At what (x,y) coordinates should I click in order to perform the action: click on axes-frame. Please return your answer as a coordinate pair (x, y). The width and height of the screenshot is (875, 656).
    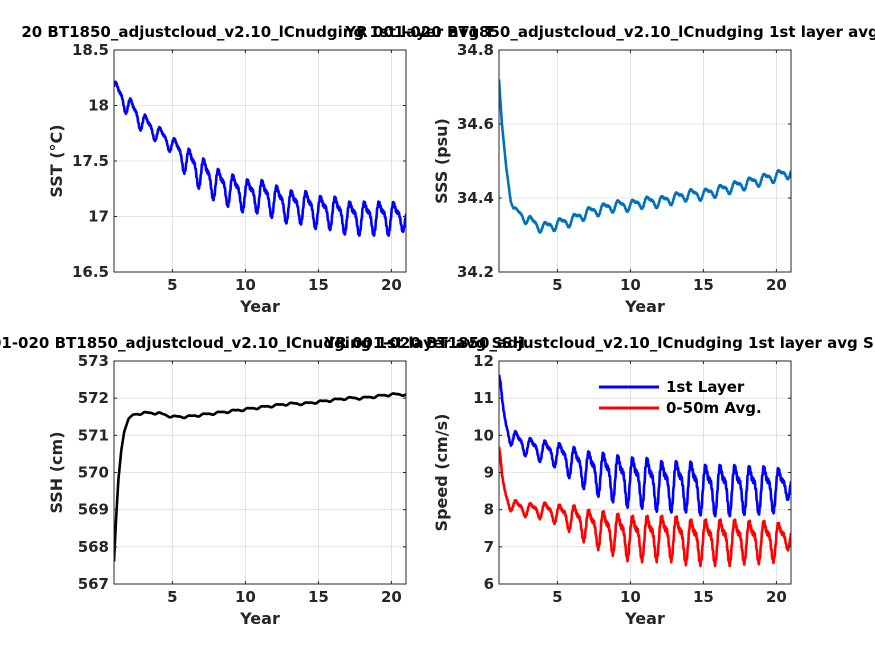
    Looking at the image, I should click on (645, 161).